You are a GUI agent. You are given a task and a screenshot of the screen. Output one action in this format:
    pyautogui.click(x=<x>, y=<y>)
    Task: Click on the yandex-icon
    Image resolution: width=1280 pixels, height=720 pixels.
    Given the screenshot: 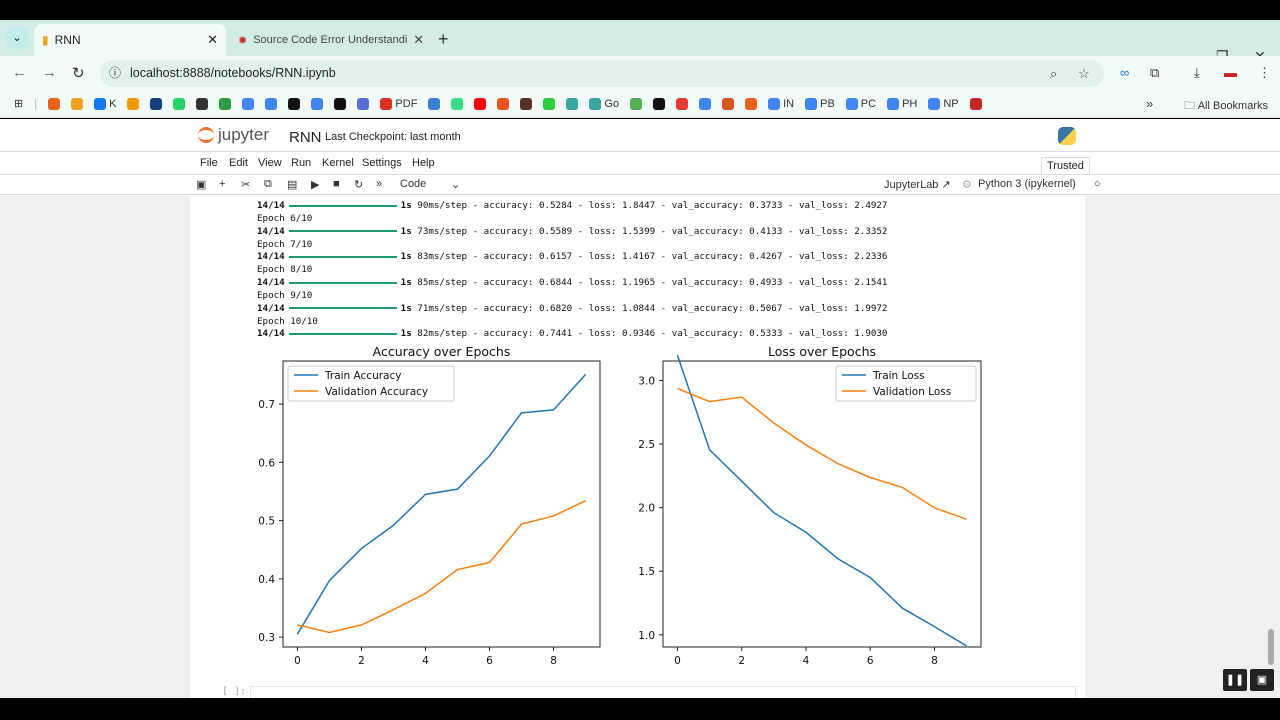 What is the action you would take?
    pyautogui.click(x=682, y=103)
    